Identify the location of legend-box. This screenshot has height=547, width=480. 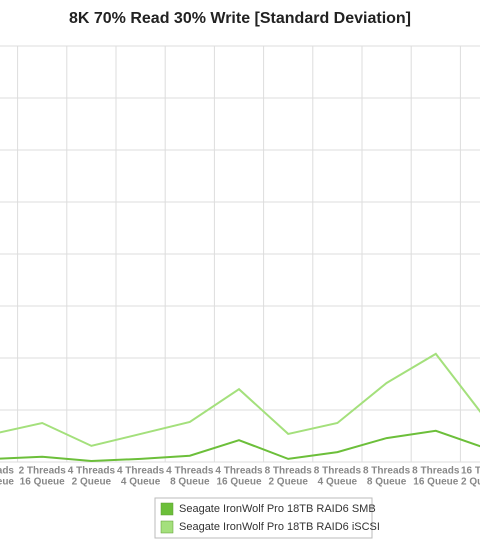
(263, 518).